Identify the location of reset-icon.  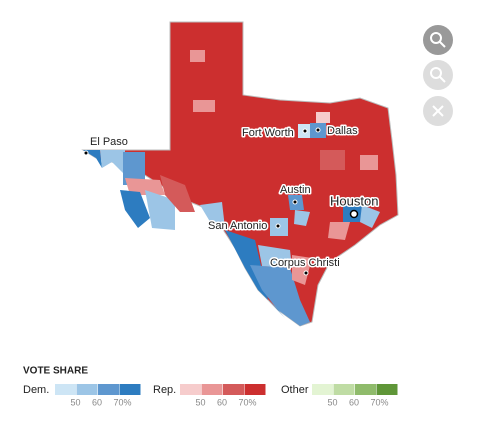
(438, 111).